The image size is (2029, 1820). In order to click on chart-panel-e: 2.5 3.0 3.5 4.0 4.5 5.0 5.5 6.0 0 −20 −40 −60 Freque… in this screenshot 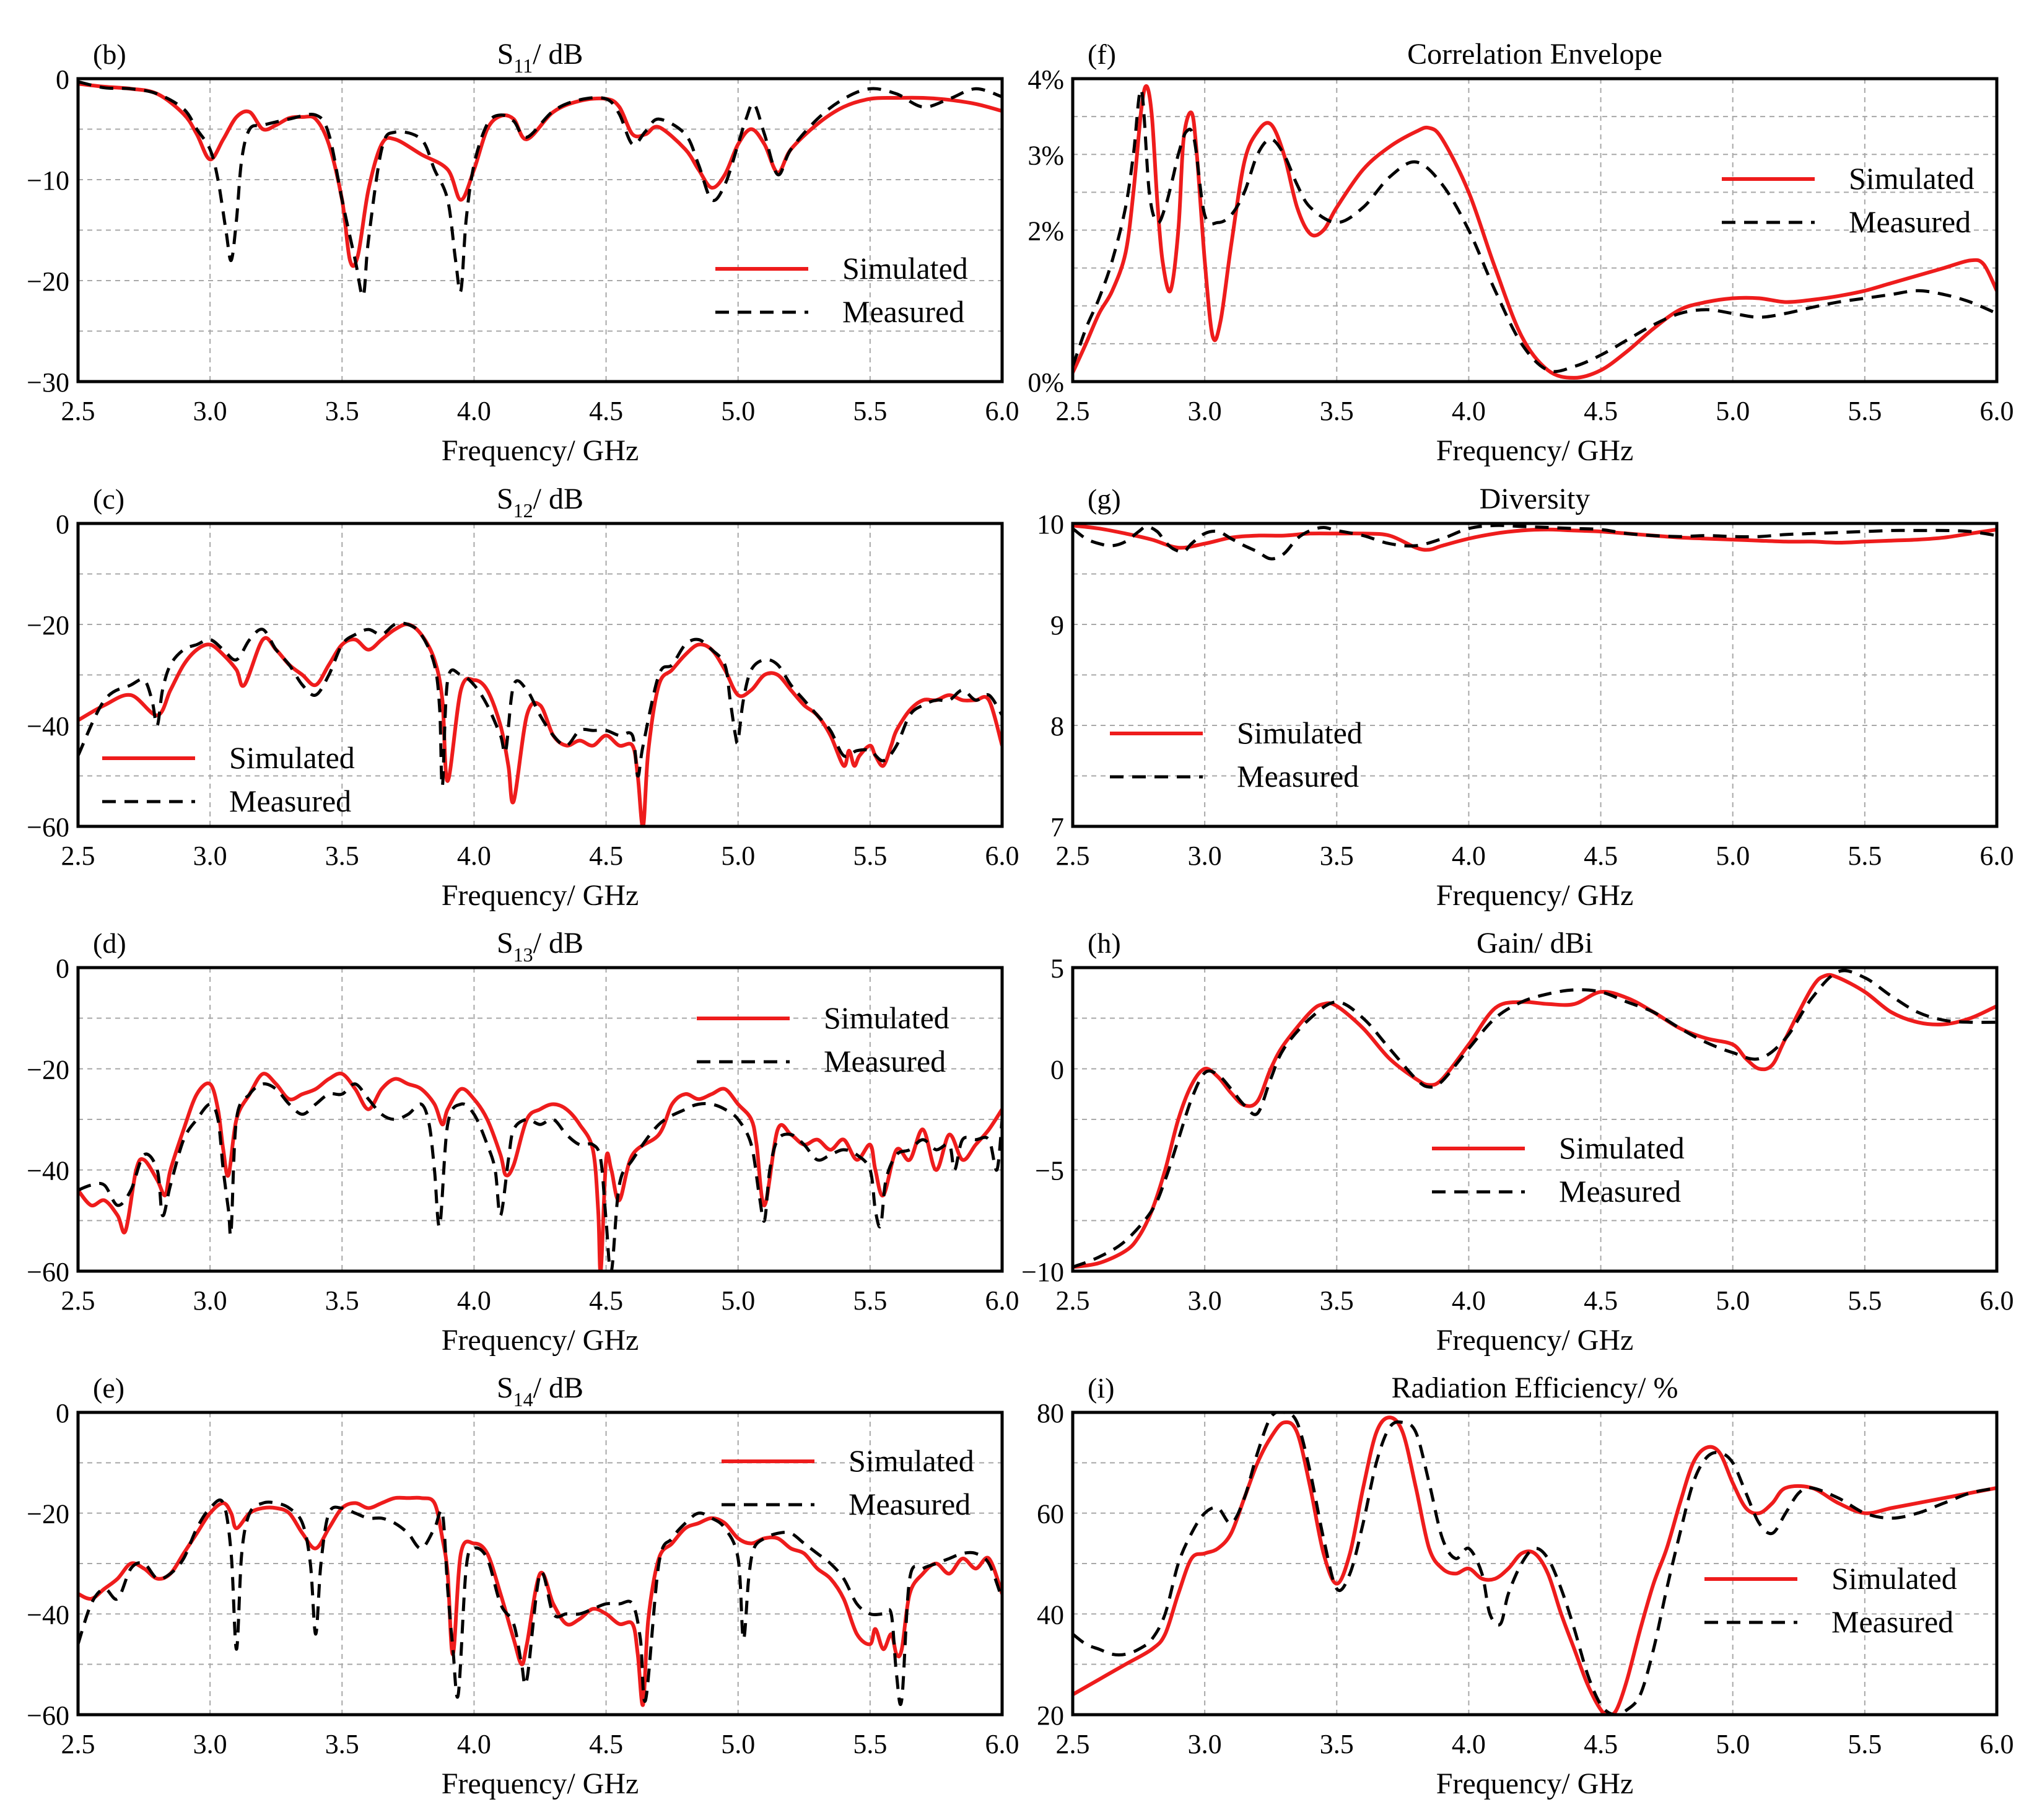, I will do `click(523, 1586)`.